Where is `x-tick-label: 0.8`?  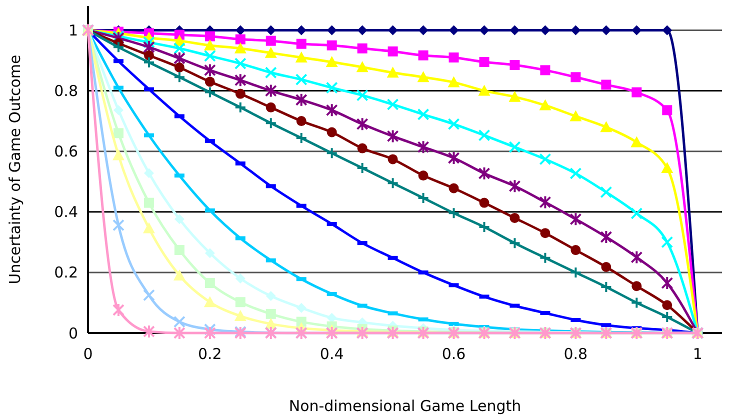
x-tick-label: 0.8 is located at coordinates (576, 354).